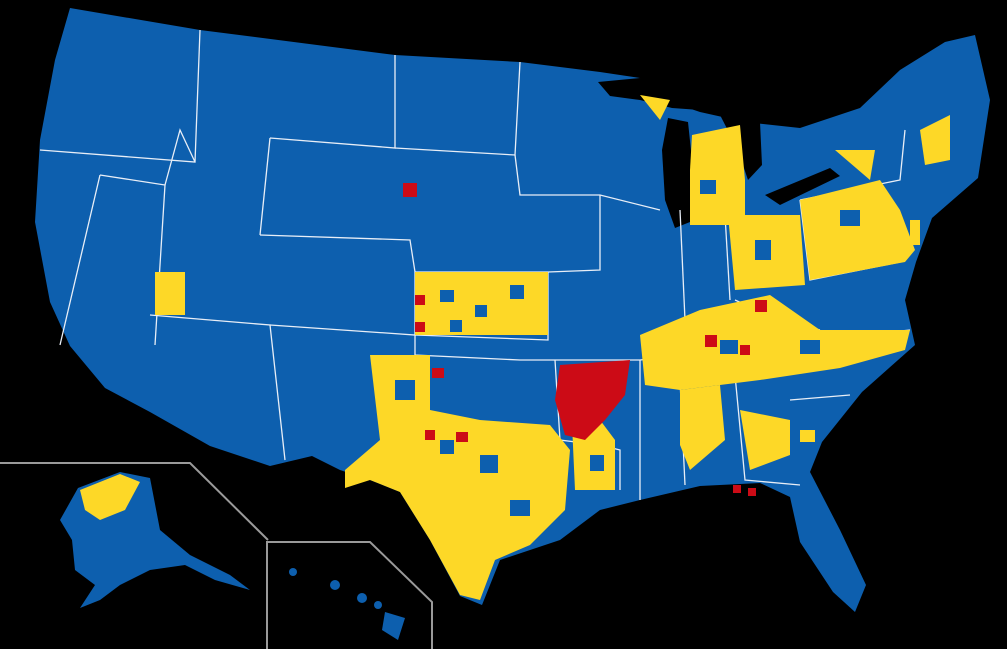 Image resolution: width=1007 pixels, height=649 pixels. I want to click on lake-michigan, so click(677, 173).